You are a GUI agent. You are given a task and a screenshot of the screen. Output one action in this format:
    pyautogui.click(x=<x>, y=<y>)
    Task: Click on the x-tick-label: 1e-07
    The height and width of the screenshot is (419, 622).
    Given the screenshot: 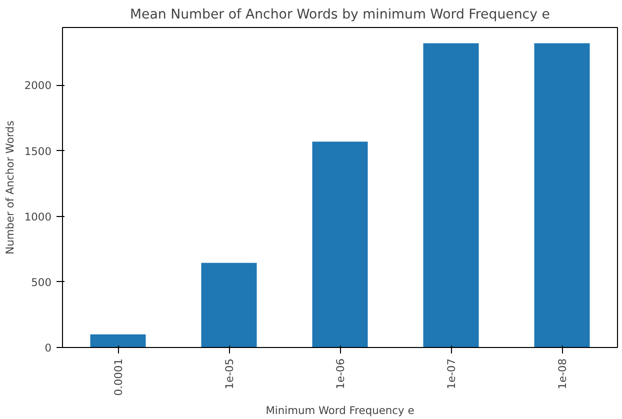 What is the action you would take?
    pyautogui.click(x=451, y=374)
    